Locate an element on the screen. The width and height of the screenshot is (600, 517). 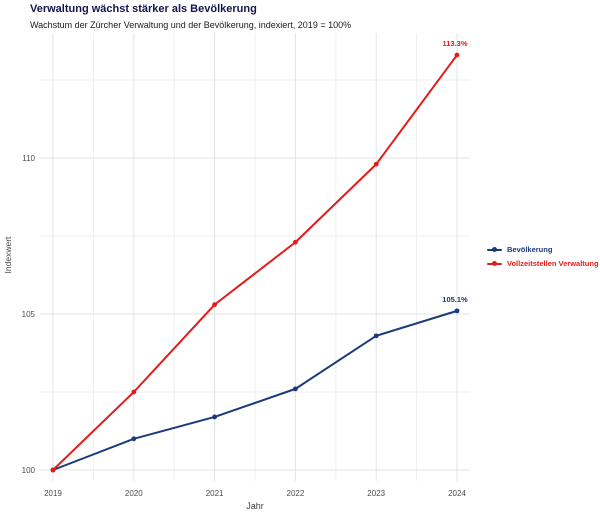
legend-label: Vollzeitstellen Verwaltung is located at coordinates (553, 263).